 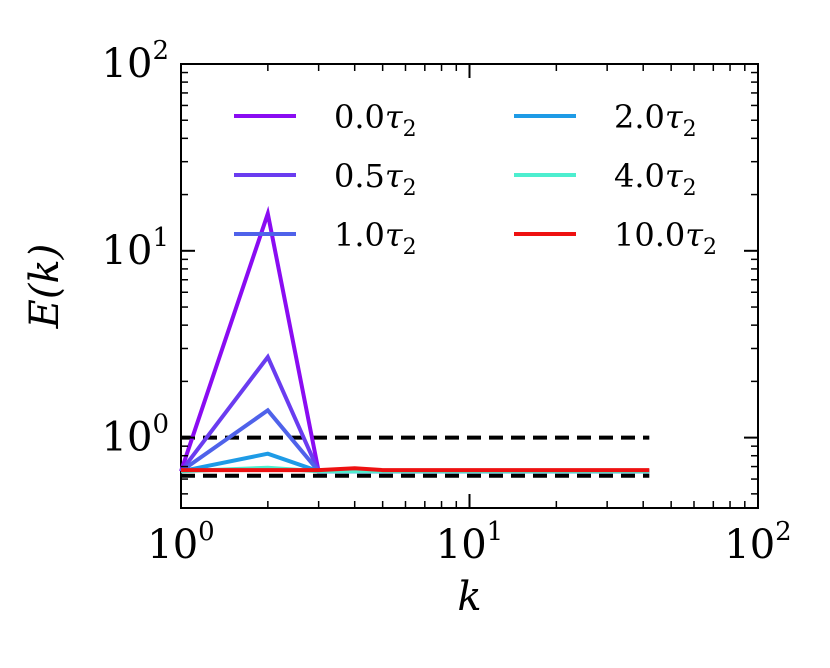 What do you see at coordinates (375, 238) in the screenshot?
I see `legend-label: 1.0τ2` at bounding box center [375, 238].